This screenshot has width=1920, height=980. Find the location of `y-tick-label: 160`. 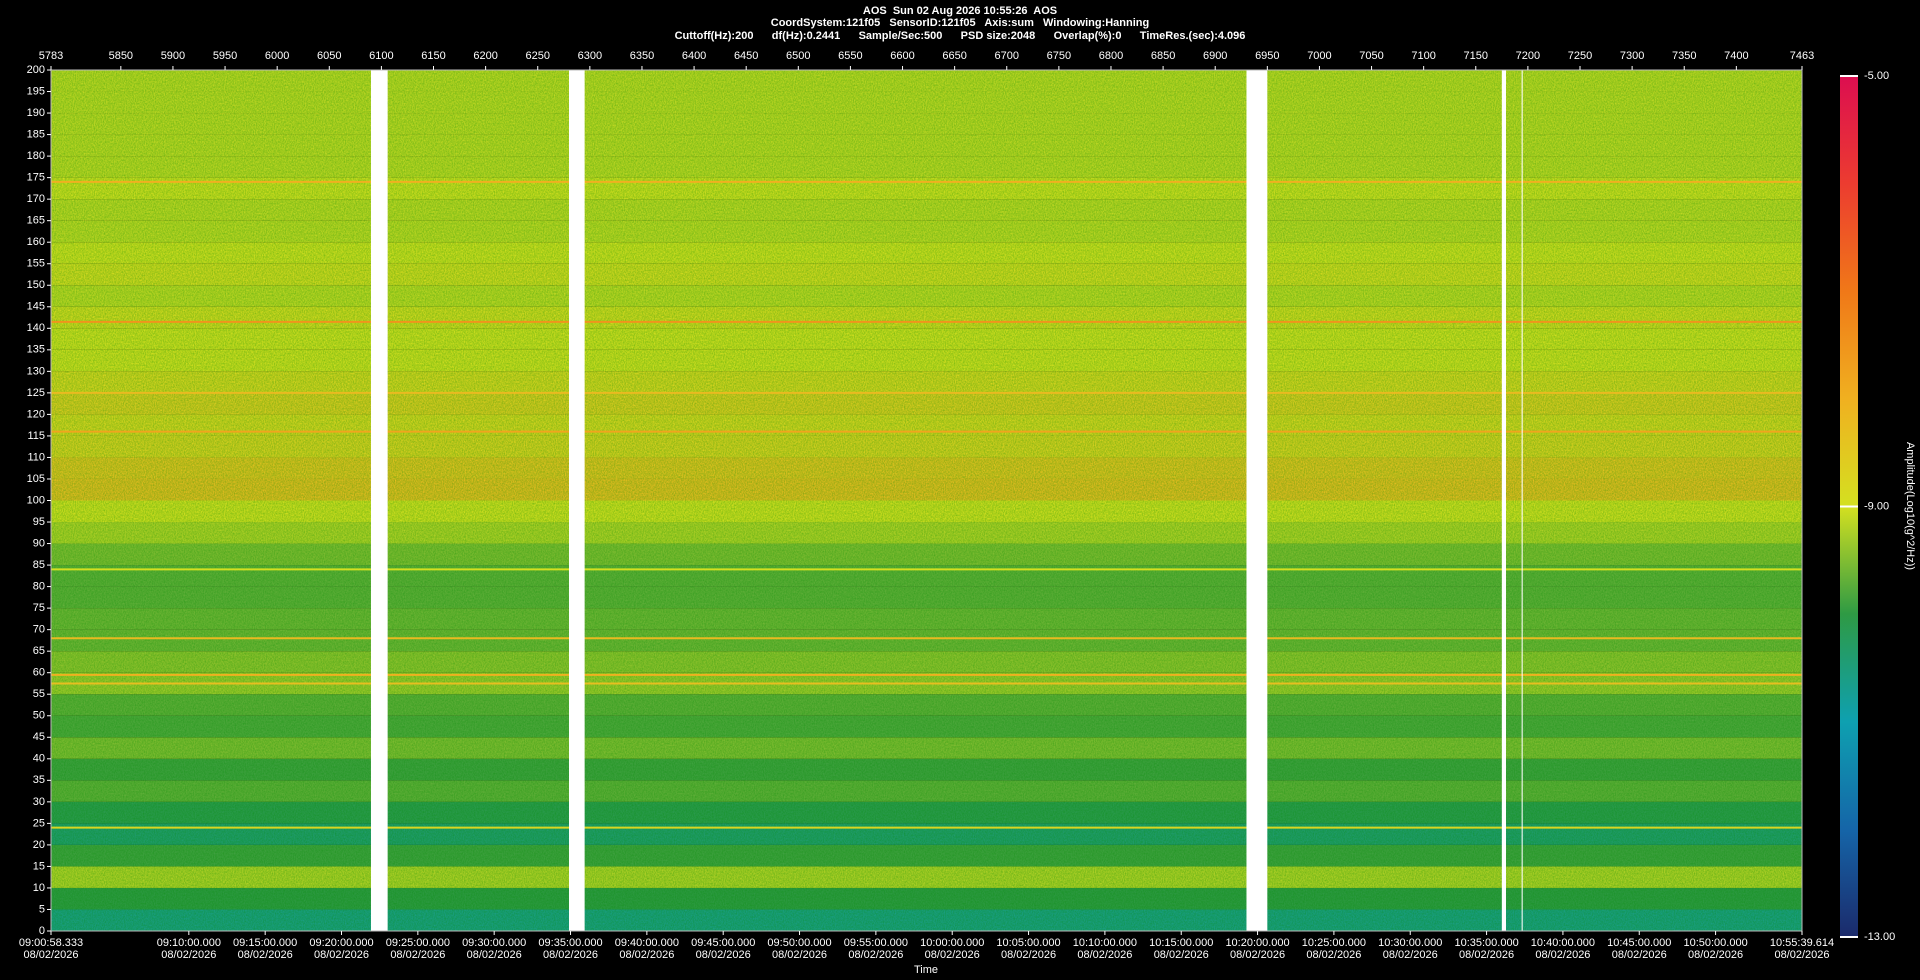

y-tick-label: 160 is located at coordinates (36, 242).